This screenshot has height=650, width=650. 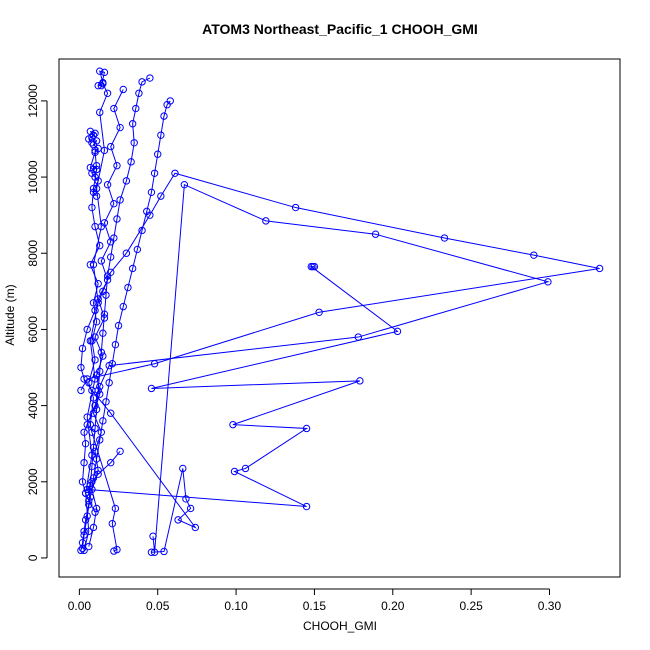 What do you see at coordinates (33, 101) in the screenshot?
I see `y-tick-label: 12000` at bounding box center [33, 101].